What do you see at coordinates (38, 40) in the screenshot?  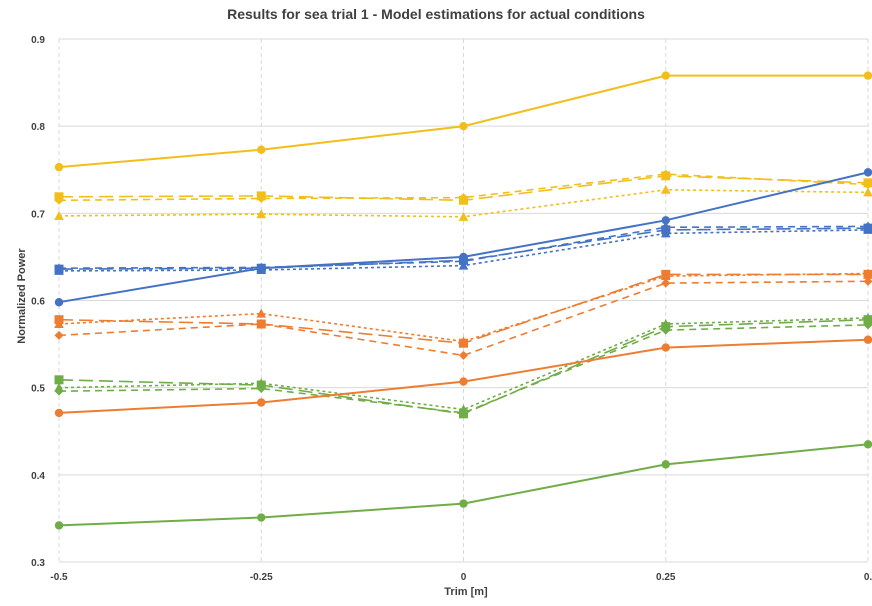 I see `y-tick-label: 0.9` at bounding box center [38, 40].